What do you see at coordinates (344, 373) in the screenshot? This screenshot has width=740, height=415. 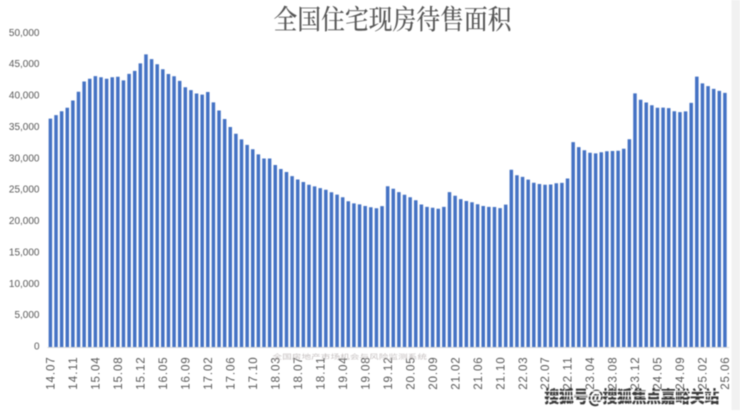 I see `svg-text: 19.04` at bounding box center [344, 373].